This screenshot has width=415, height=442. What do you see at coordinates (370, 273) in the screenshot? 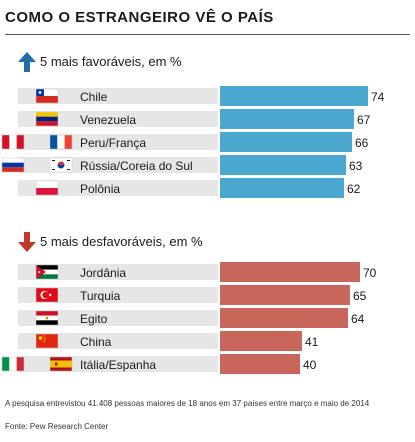
I see `value-label-jordania: 70` at bounding box center [370, 273].